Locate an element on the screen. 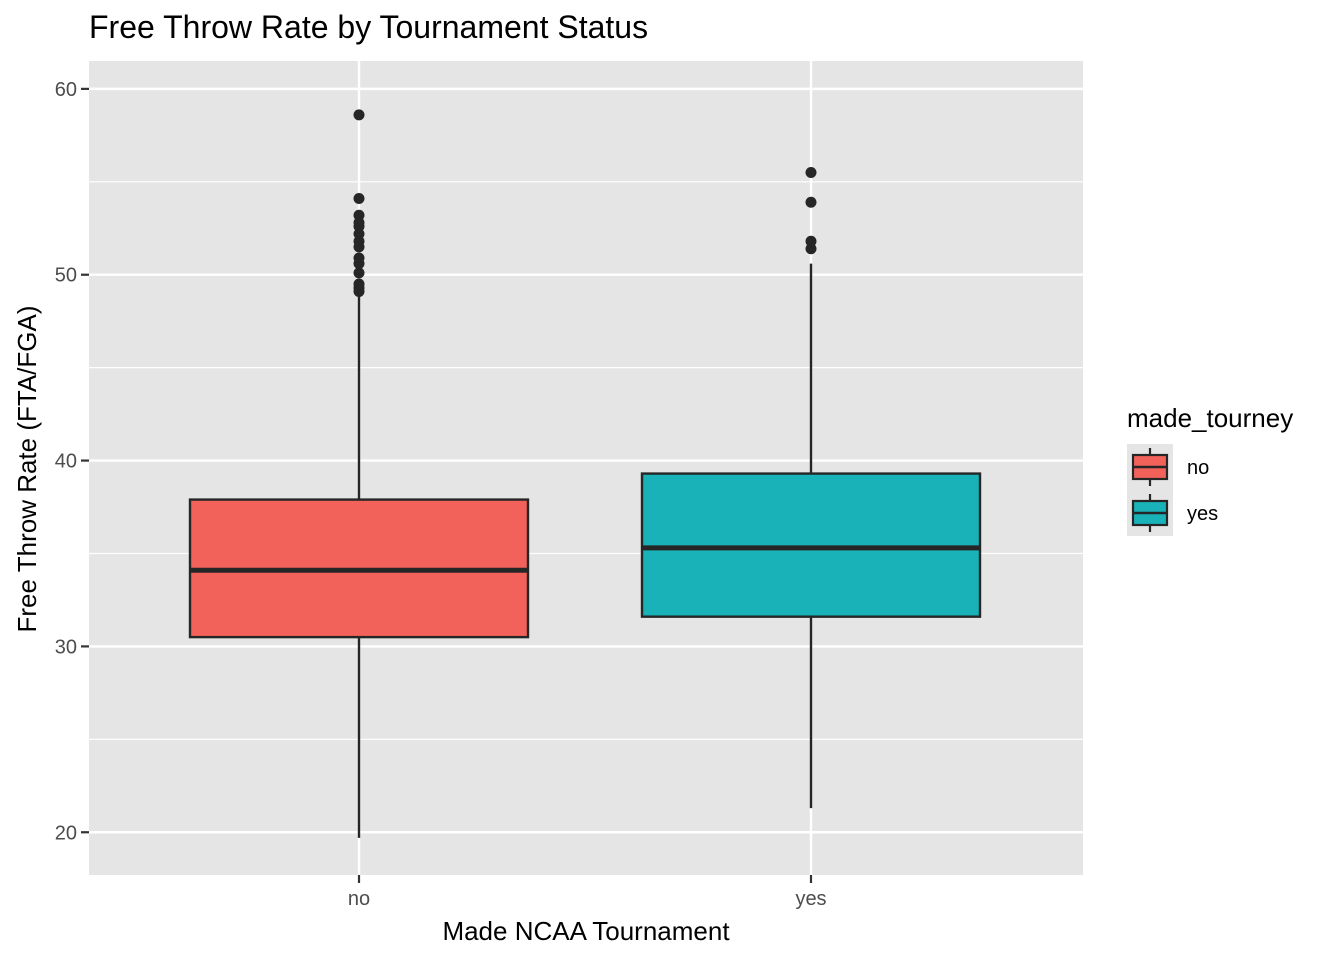  y-tick-label: 20 is located at coordinates (66, 833).